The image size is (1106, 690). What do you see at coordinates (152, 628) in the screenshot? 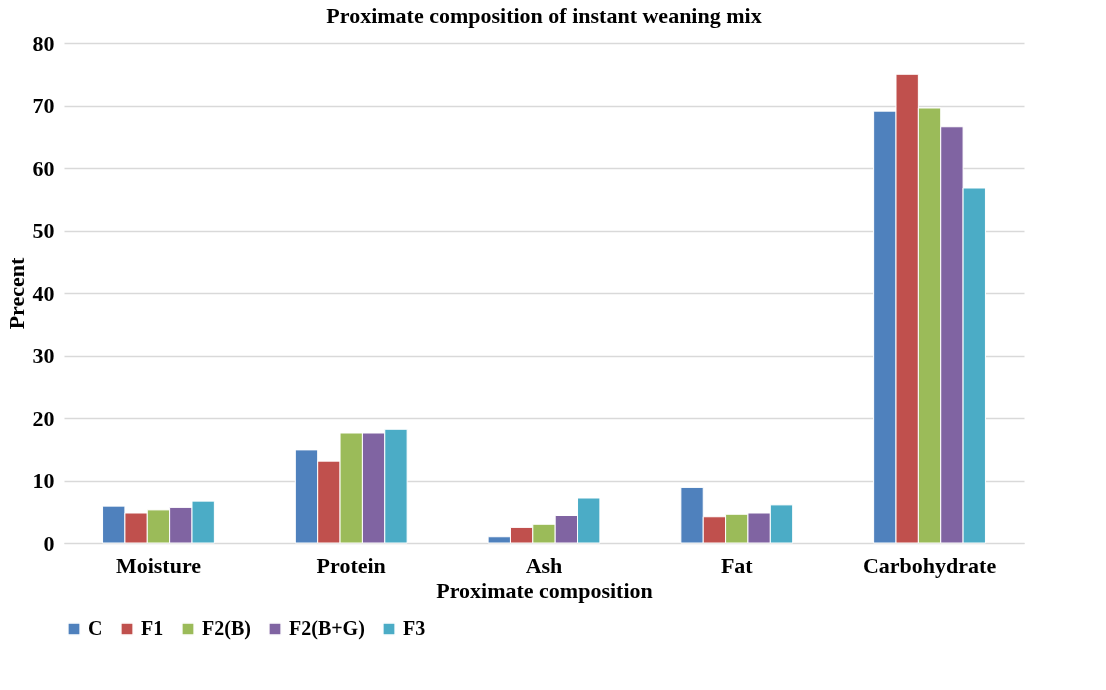
I see `legend-label: F1` at bounding box center [152, 628].